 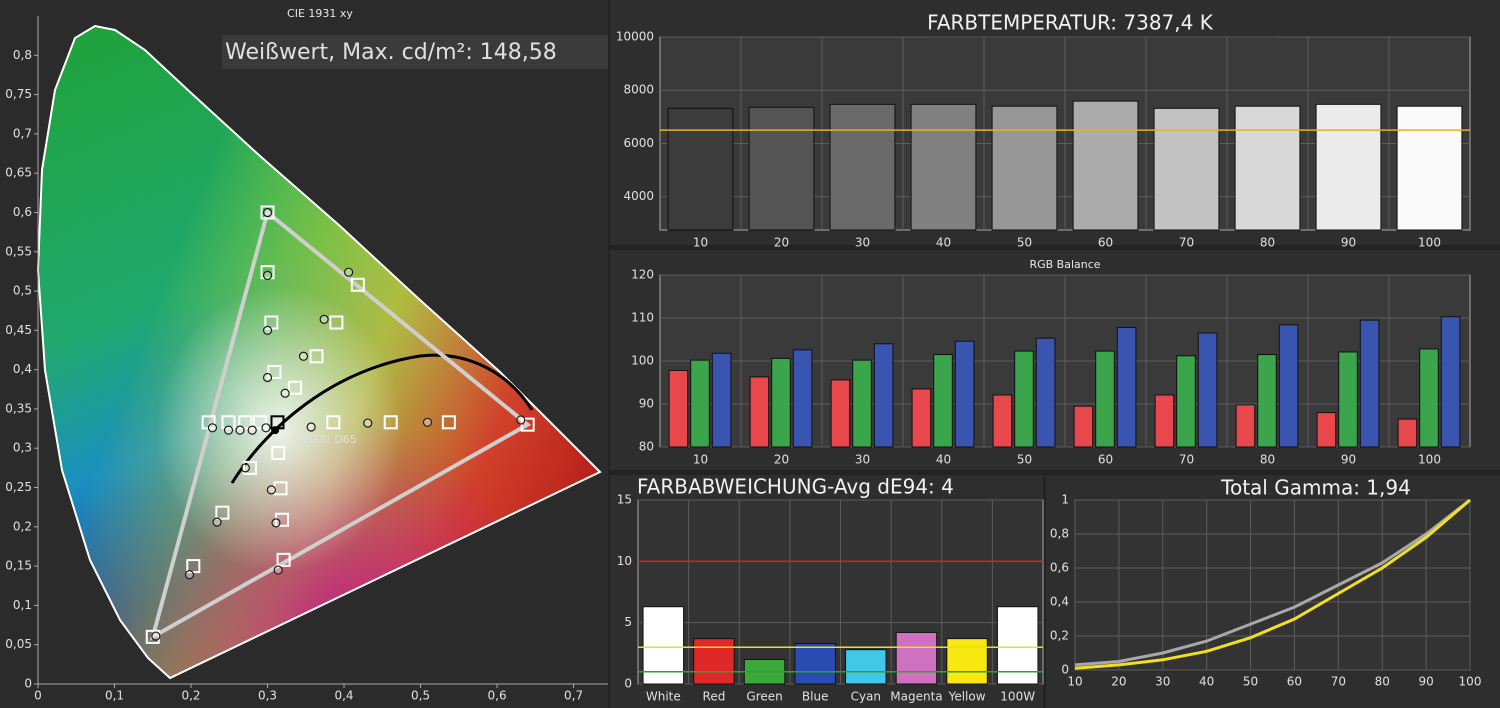 What do you see at coordinates (795, 487) in the screenshot?
I see `de-title: FARBABWEICHUNG-Avg dE94: 4` at bounding box center [795, 487].